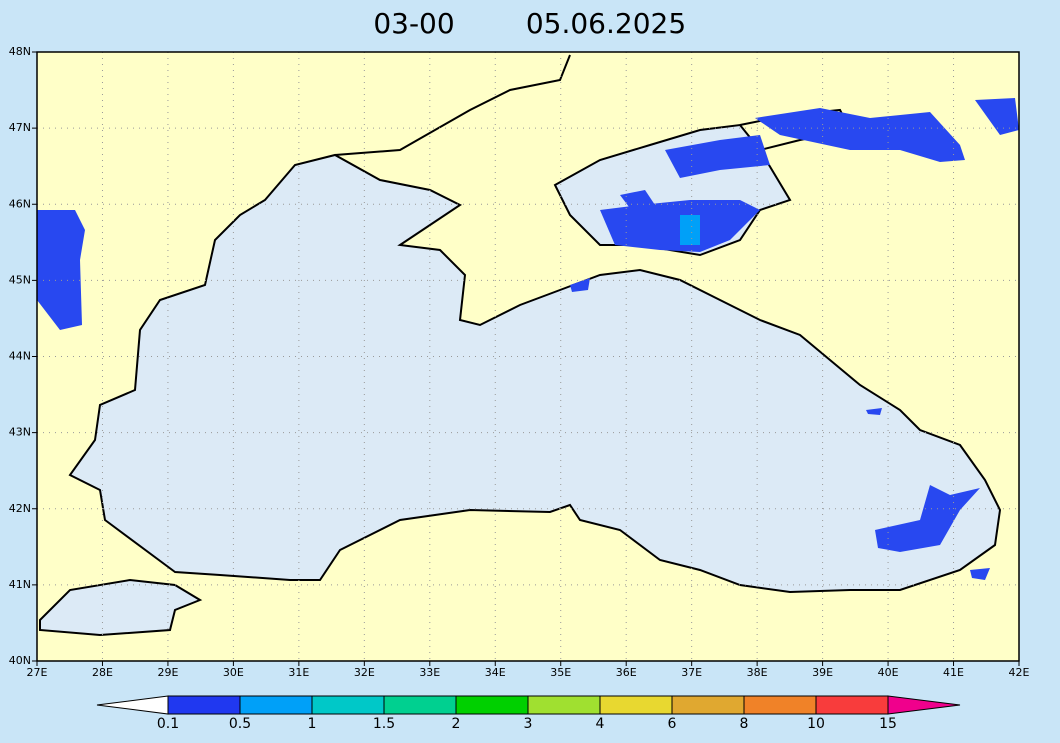 The image size is (1060, 743). What do you see at coordinates (495, 672) in the screenshot?
I see `lon-label: 34E` at bounding box center [495, 672].